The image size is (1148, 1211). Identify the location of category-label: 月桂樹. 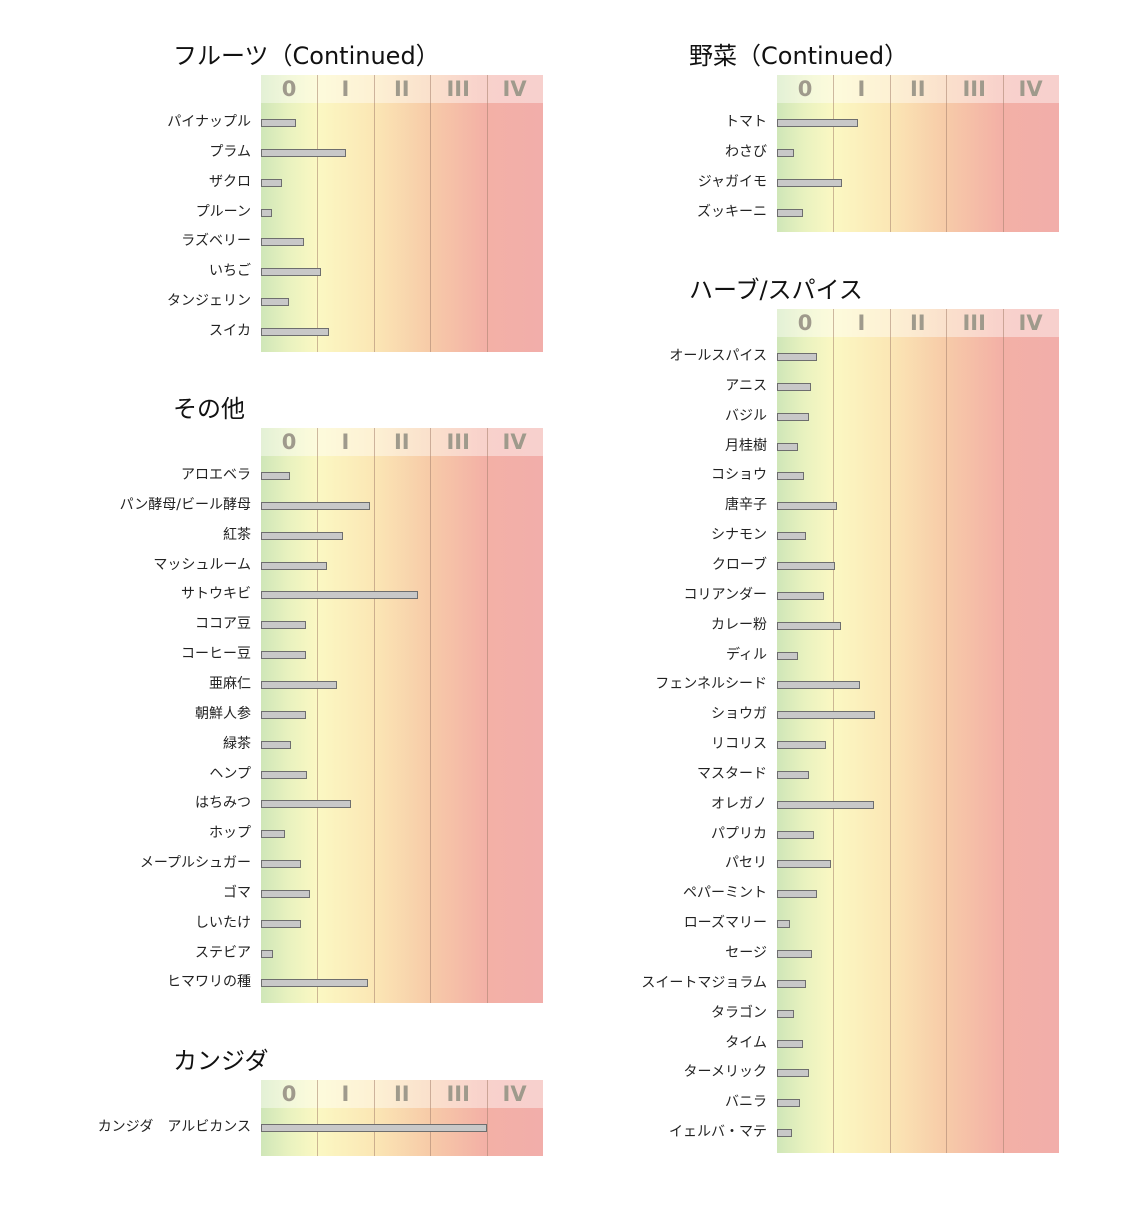
(746, 445).